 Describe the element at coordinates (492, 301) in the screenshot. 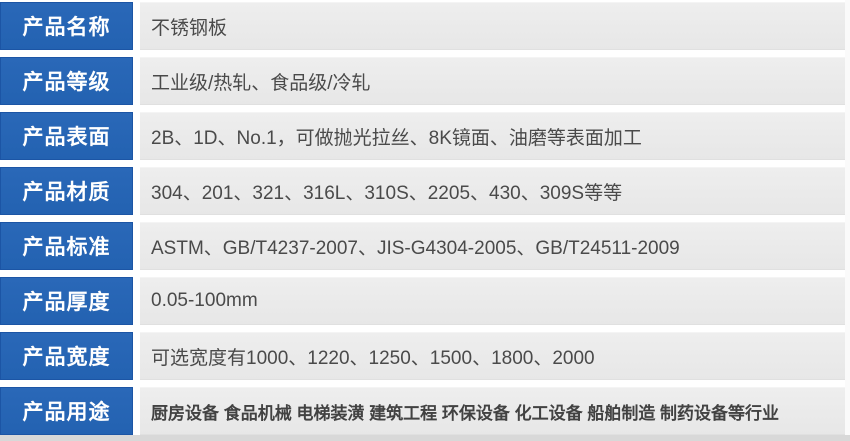

I see `row-value: 0.05-100mm` at that location.